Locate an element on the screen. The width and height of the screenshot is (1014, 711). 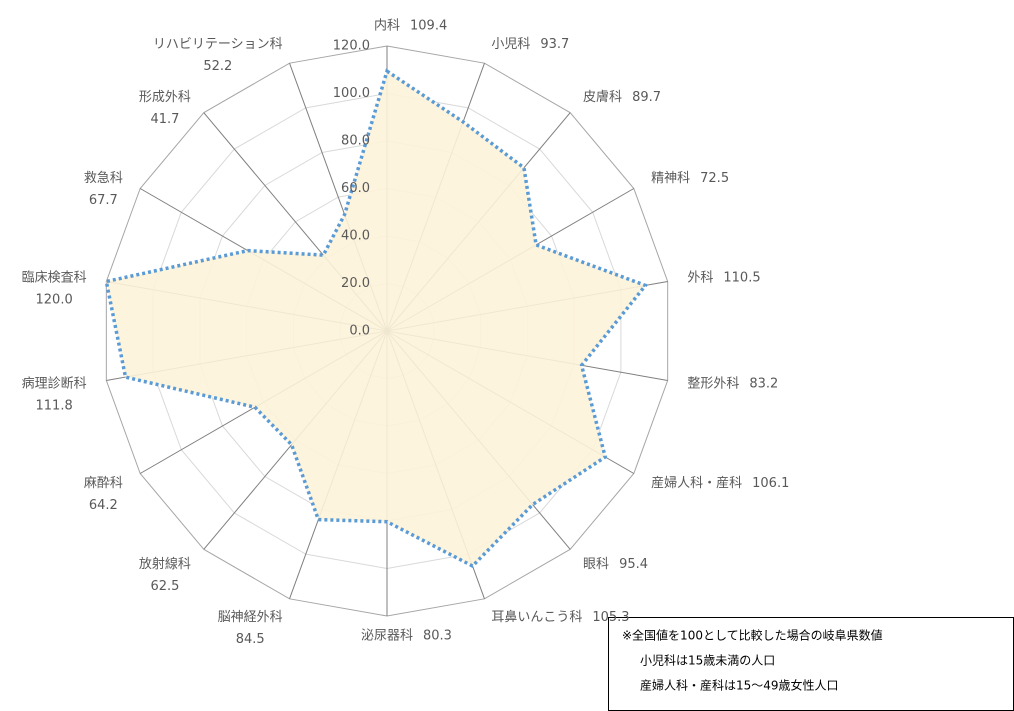
value-label: 83.2 is located at coordinates (763, 383).